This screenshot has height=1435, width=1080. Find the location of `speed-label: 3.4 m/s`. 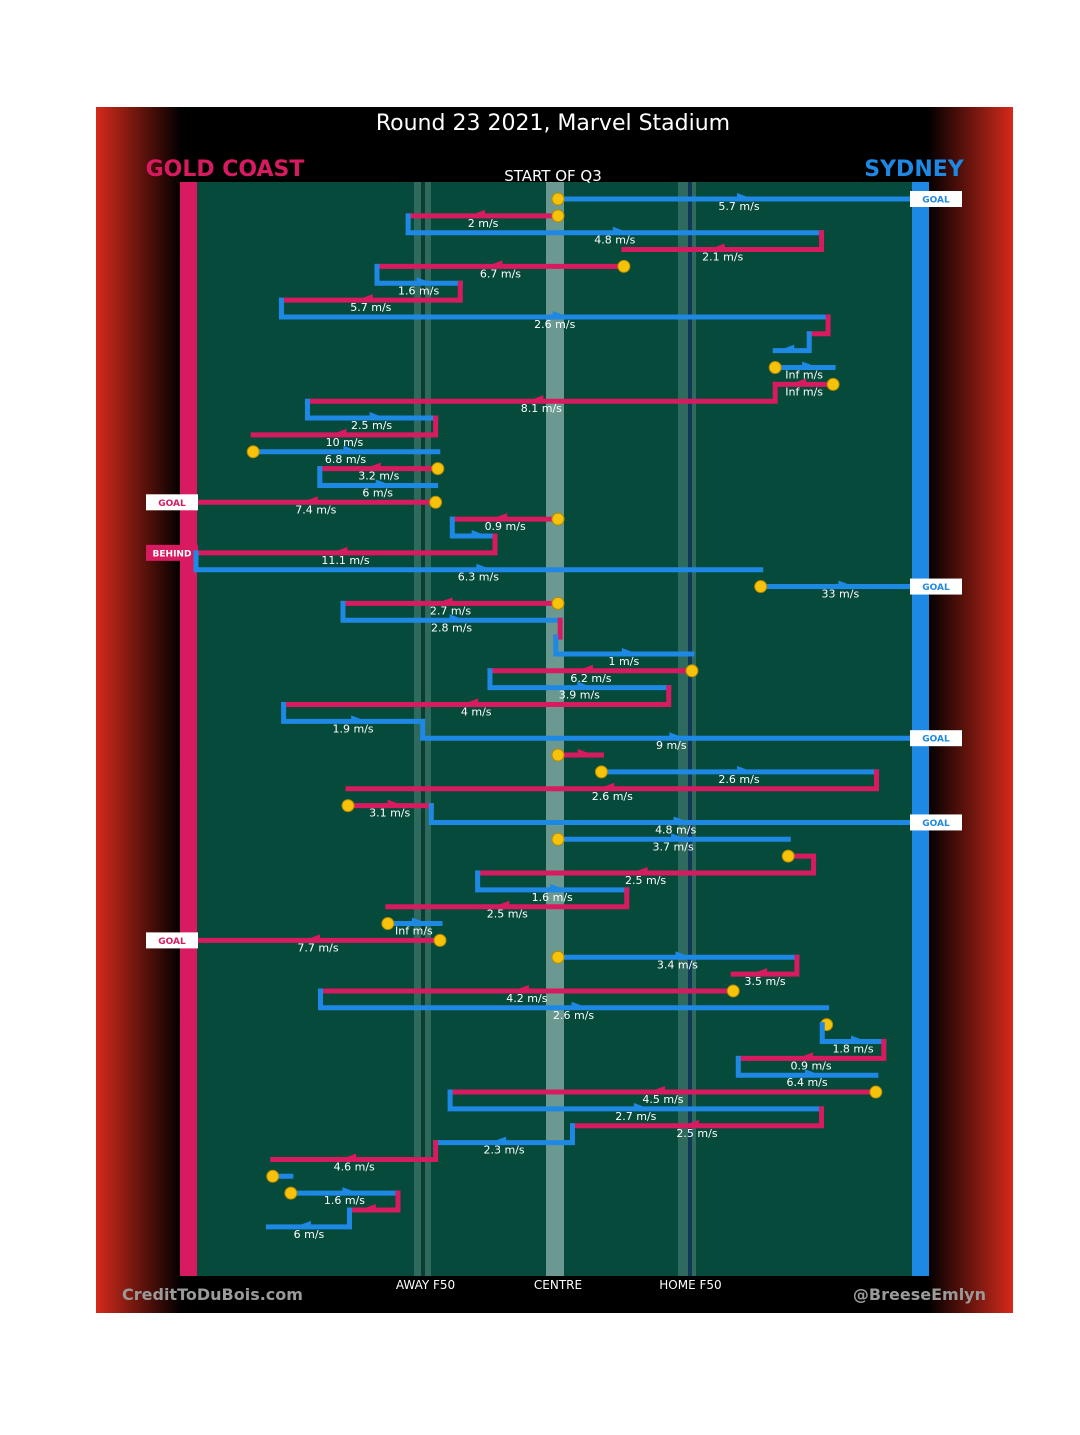

speed-label: 3.4 m/s is located at coordinates (677, 964).